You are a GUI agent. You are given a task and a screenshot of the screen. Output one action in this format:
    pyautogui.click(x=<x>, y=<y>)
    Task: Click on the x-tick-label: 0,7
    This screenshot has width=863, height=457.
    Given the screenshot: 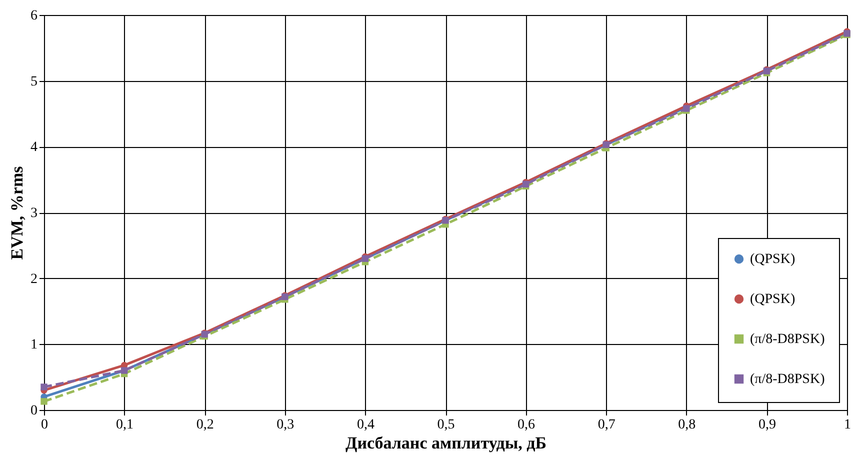 What is the action you would take?
    pyautogui.click(x=607, y=425)
    